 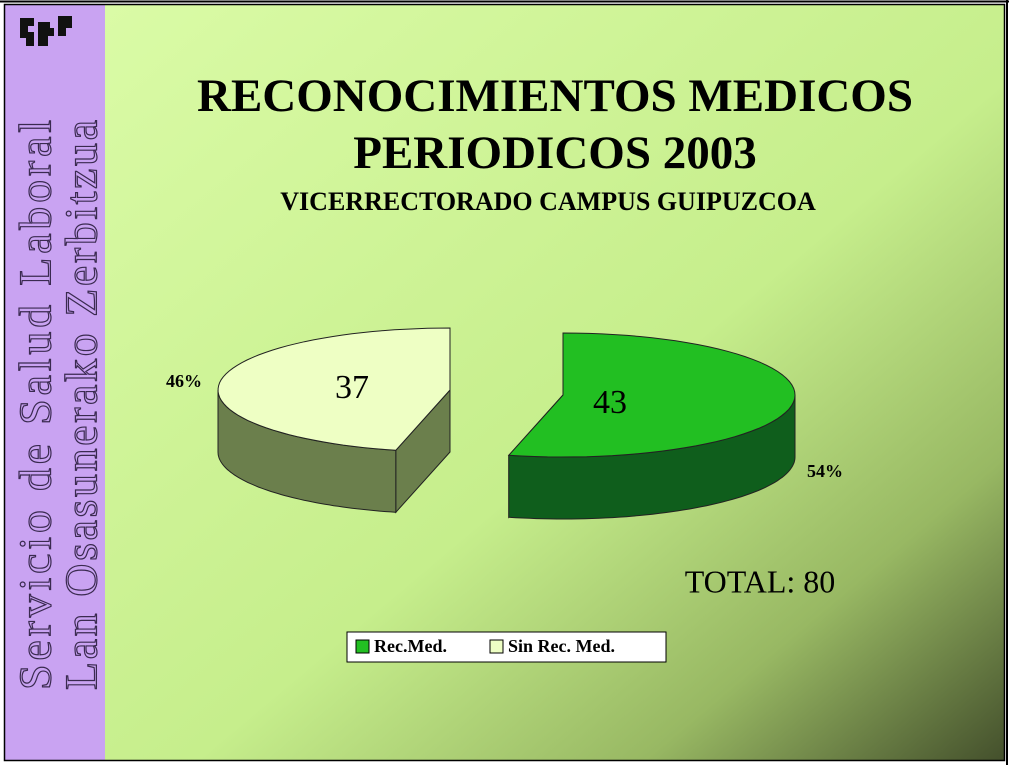 What do you see at coordinates (548, 201) in the screenshot?
I see `chart-subtitle: VICERRECTORADO CAMPUS GUIPUZCOA` at bounding box center [548, 201].